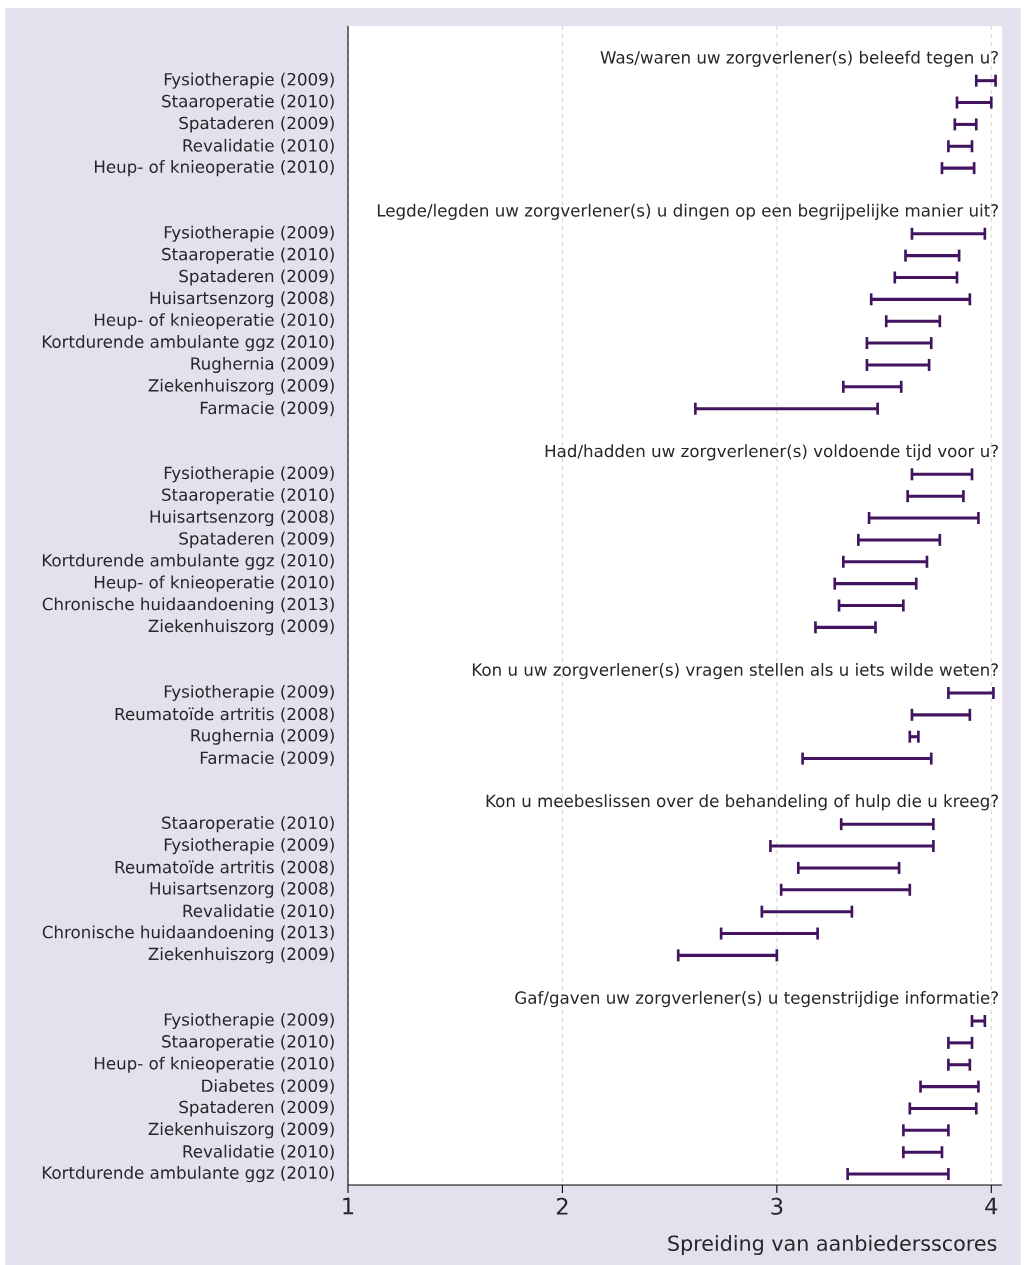 The width and height of the screenshot is (1026, 1265). What do you see at coordinates (799, 58) in the screenshot?
I see `annotation: Was/waren uw zorgverlener(s) beleefd tegen u?` at bounding box center [799, 58].